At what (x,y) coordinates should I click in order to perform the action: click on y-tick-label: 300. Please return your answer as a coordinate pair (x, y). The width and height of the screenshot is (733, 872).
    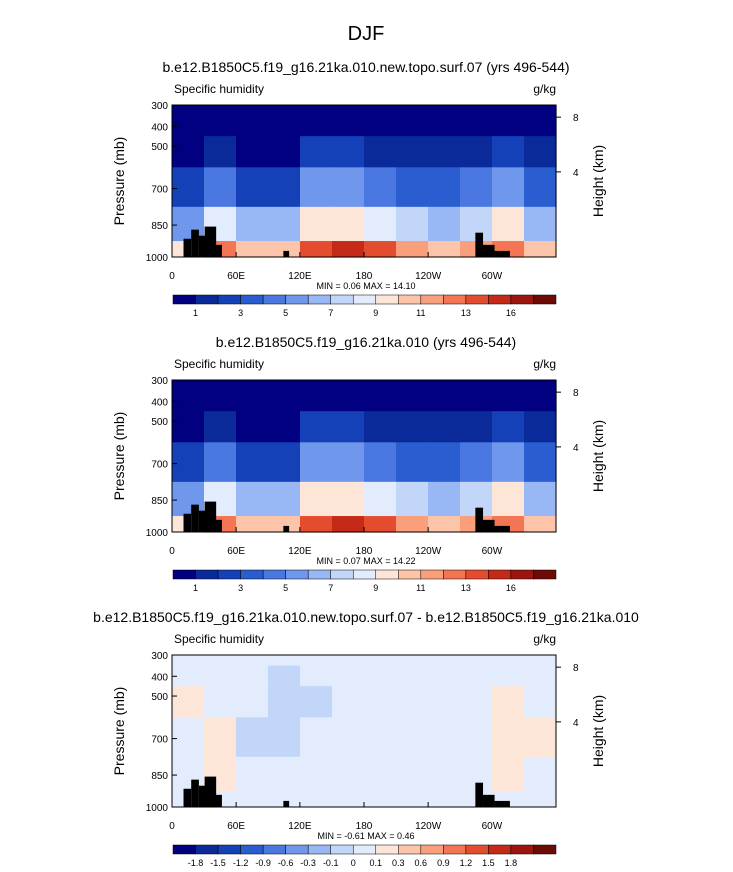
    Looking at the image, I should click on (159, 381).